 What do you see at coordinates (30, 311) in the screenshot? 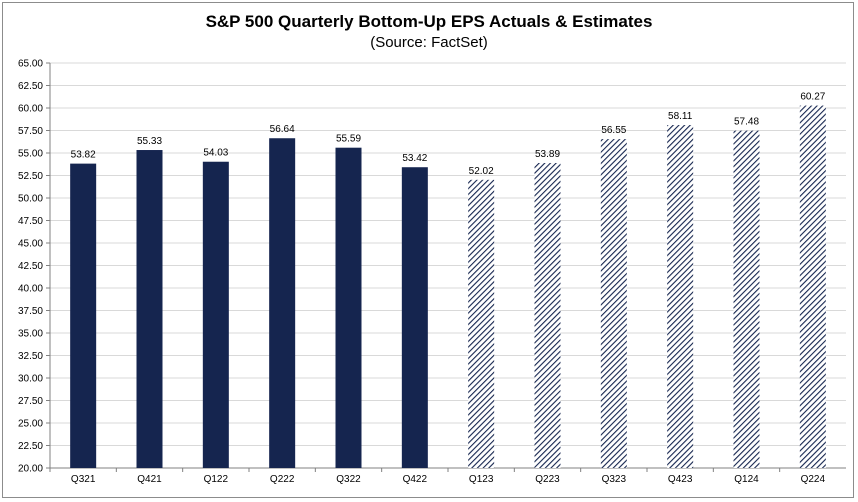
I see `y-tick-label: 37.50` at bounding box center [30, 311].